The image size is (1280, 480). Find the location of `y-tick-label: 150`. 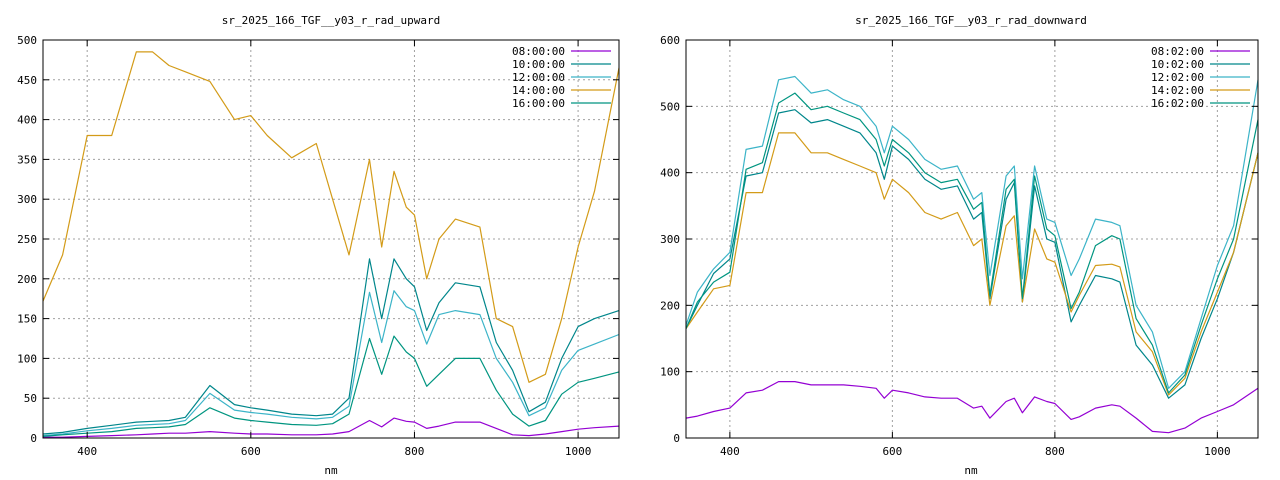

y-tick-label: 150 is located at coordinates (27, 319).